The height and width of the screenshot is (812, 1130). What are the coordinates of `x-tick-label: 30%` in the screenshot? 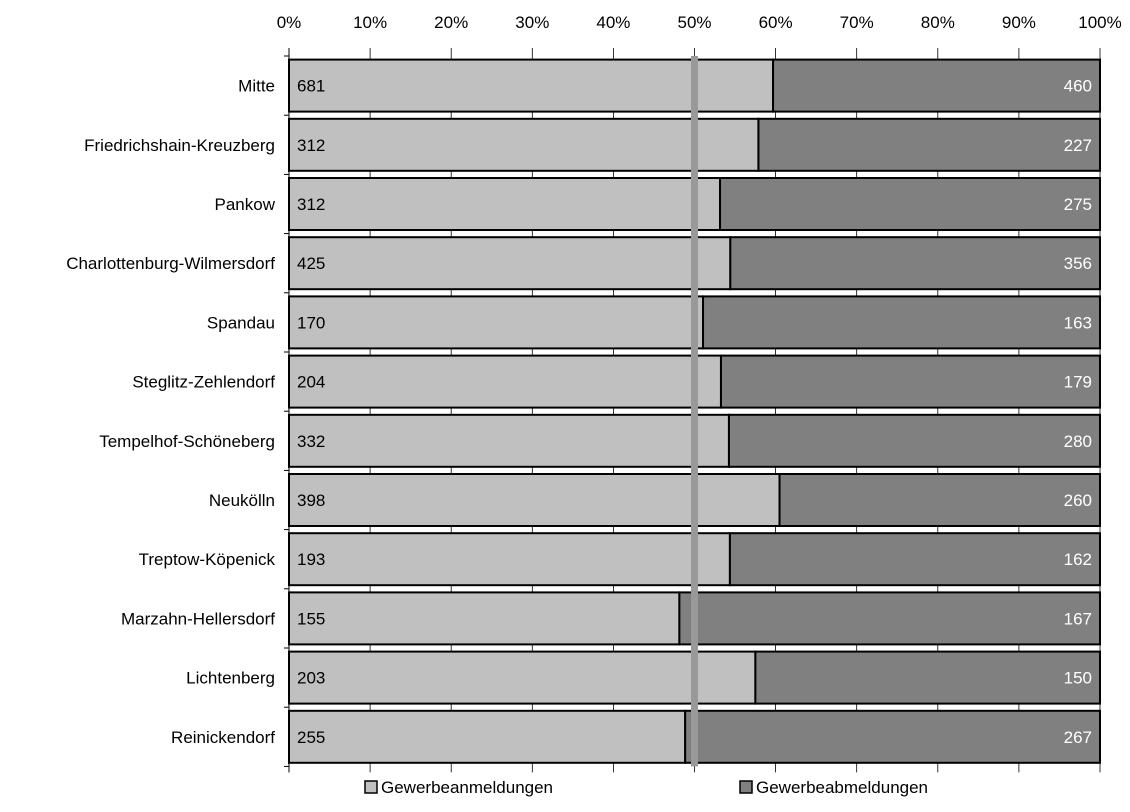 It's located at (532, 22).